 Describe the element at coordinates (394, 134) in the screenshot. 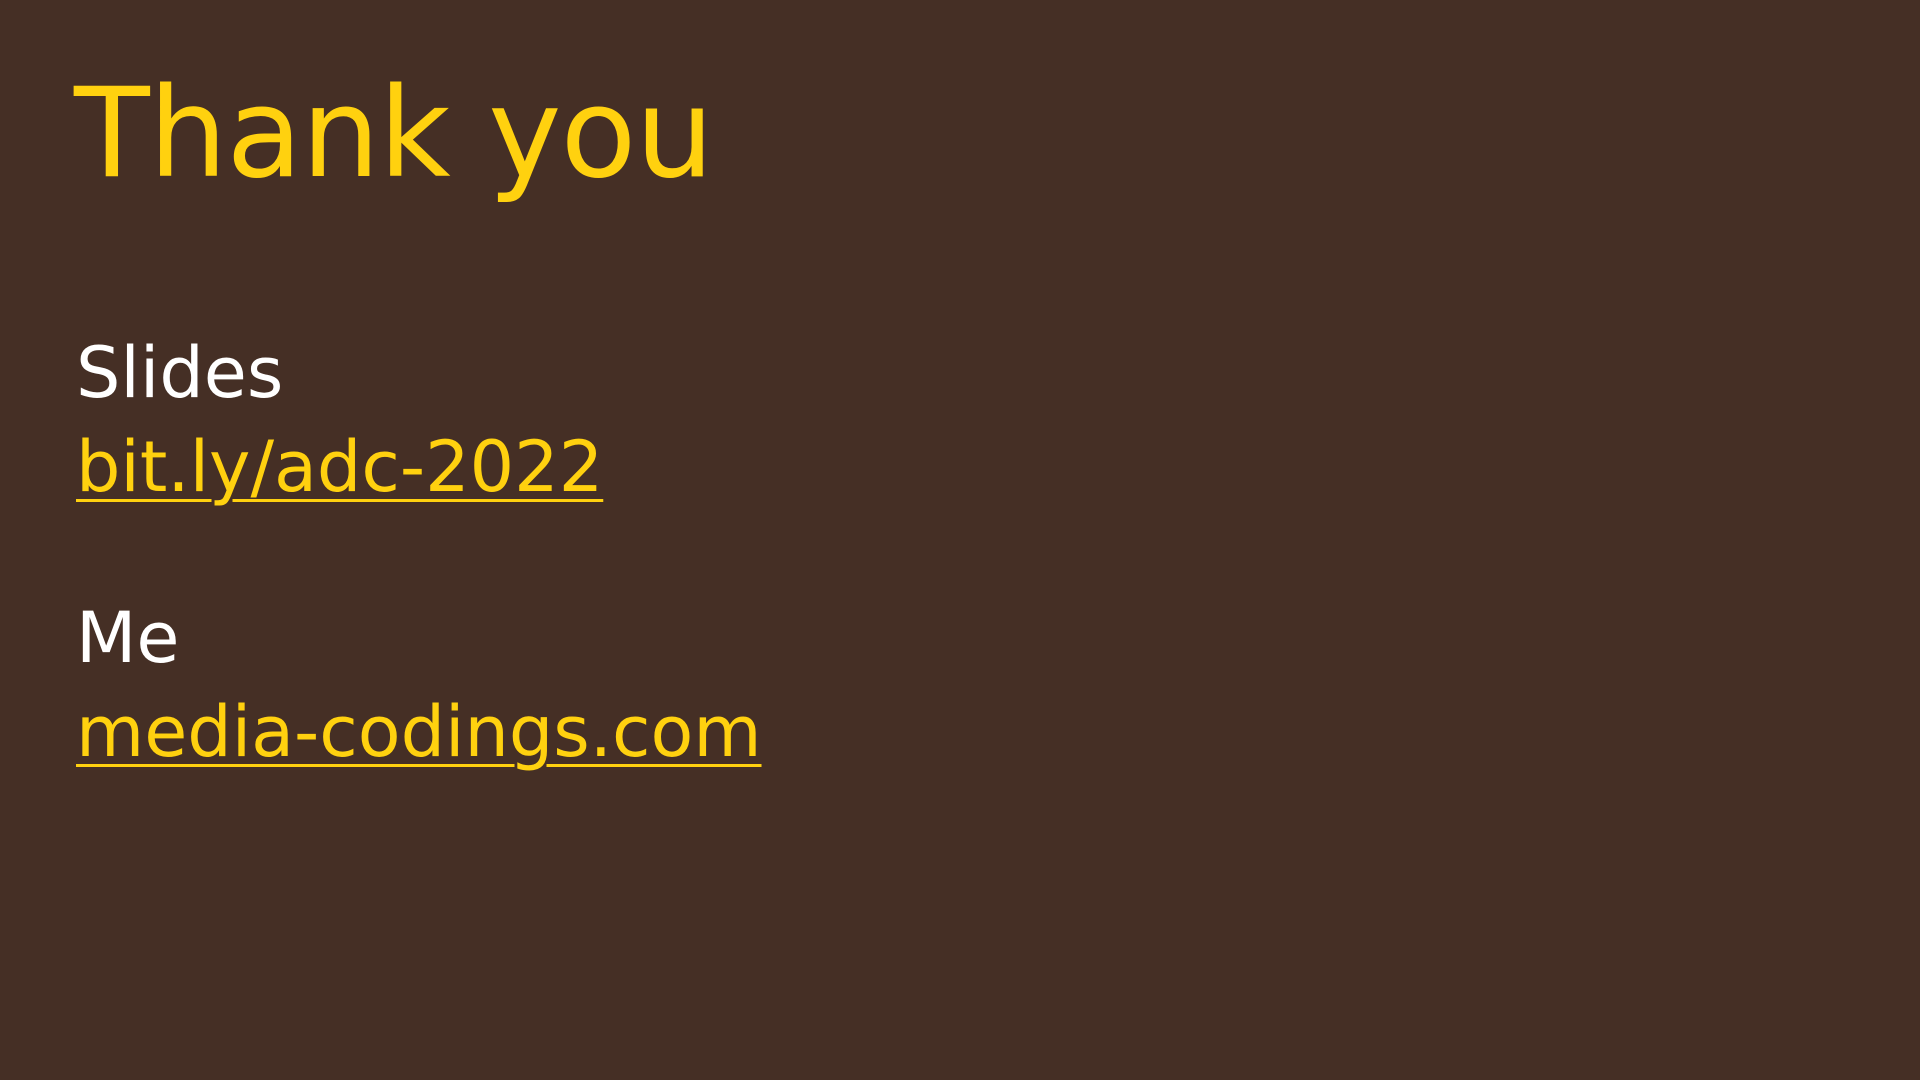

I see `slide-title: Thank you` at that location.